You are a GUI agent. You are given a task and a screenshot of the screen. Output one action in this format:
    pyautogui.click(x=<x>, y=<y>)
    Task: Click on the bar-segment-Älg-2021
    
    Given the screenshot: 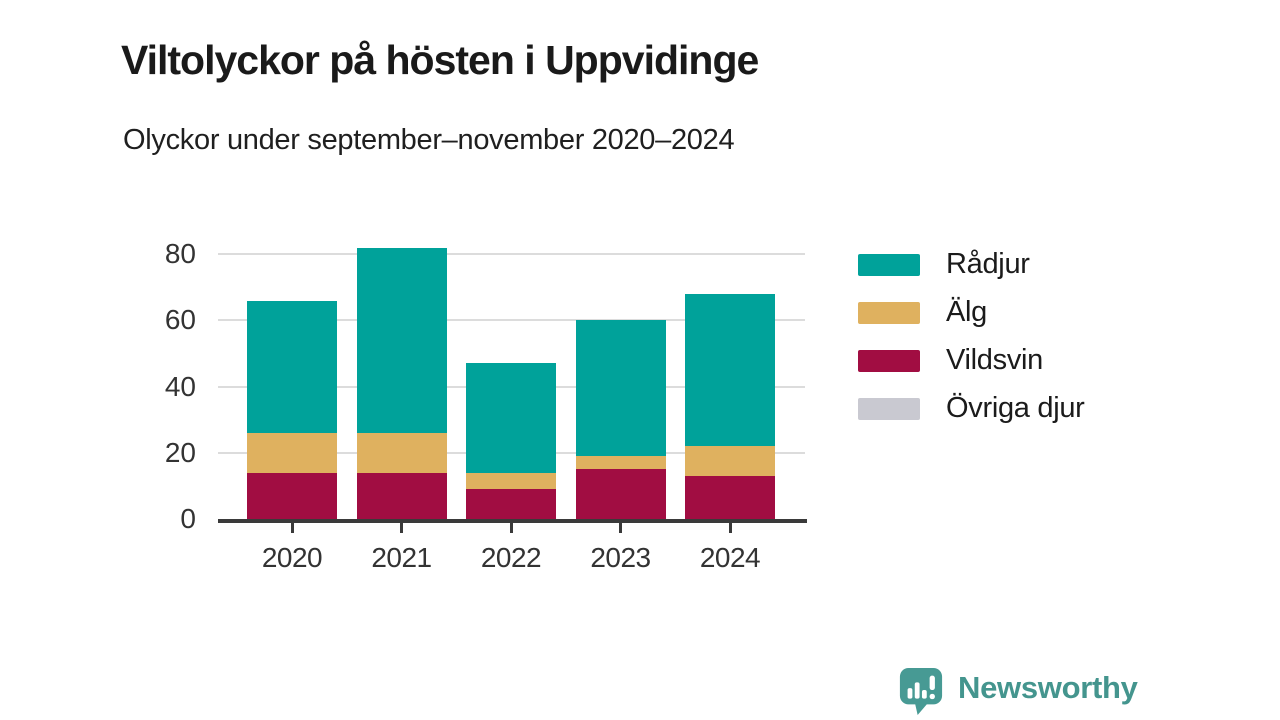 What is the action you would take?
    pyautogui.click(x=401, y=452)
    